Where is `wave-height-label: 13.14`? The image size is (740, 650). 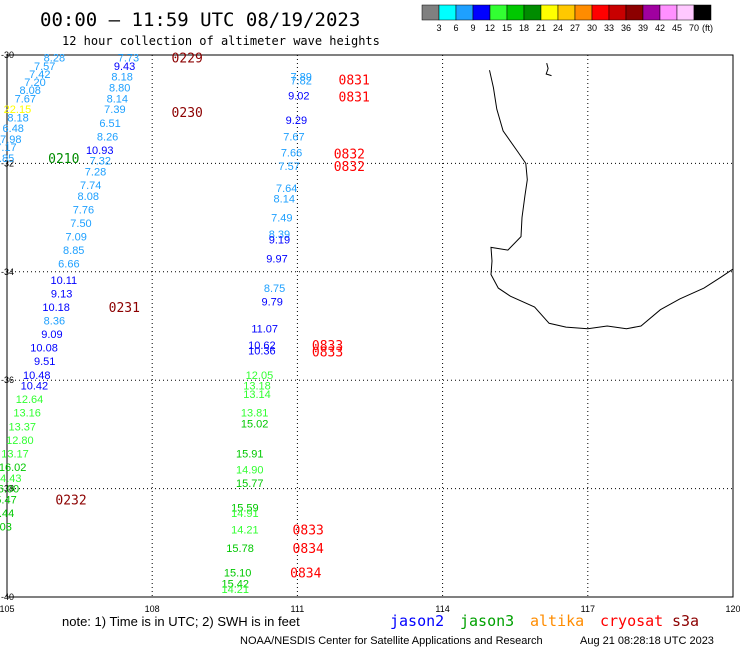
wave-height-label: 13.14 is located at coordinates (257, 395).